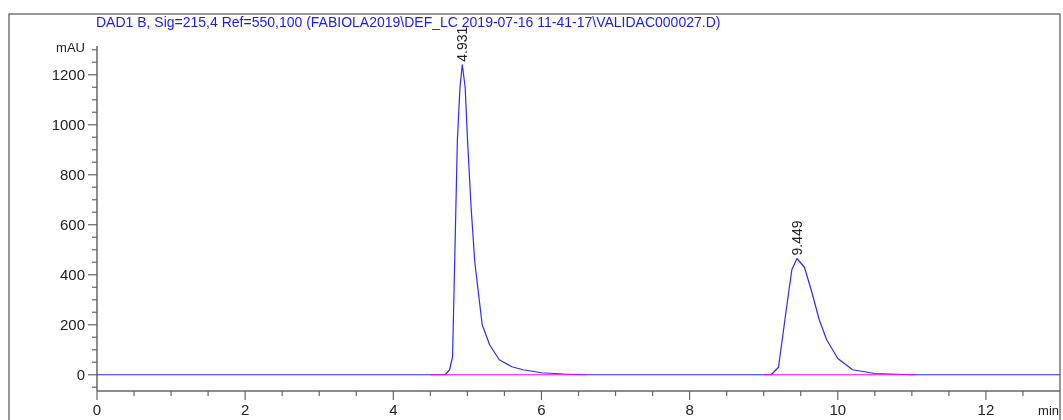 This screenshot has width=1063, height=420. Describe the element at coordinates (70, 47) in the screenshot. I see `y-axis-title: mAU` at that location.